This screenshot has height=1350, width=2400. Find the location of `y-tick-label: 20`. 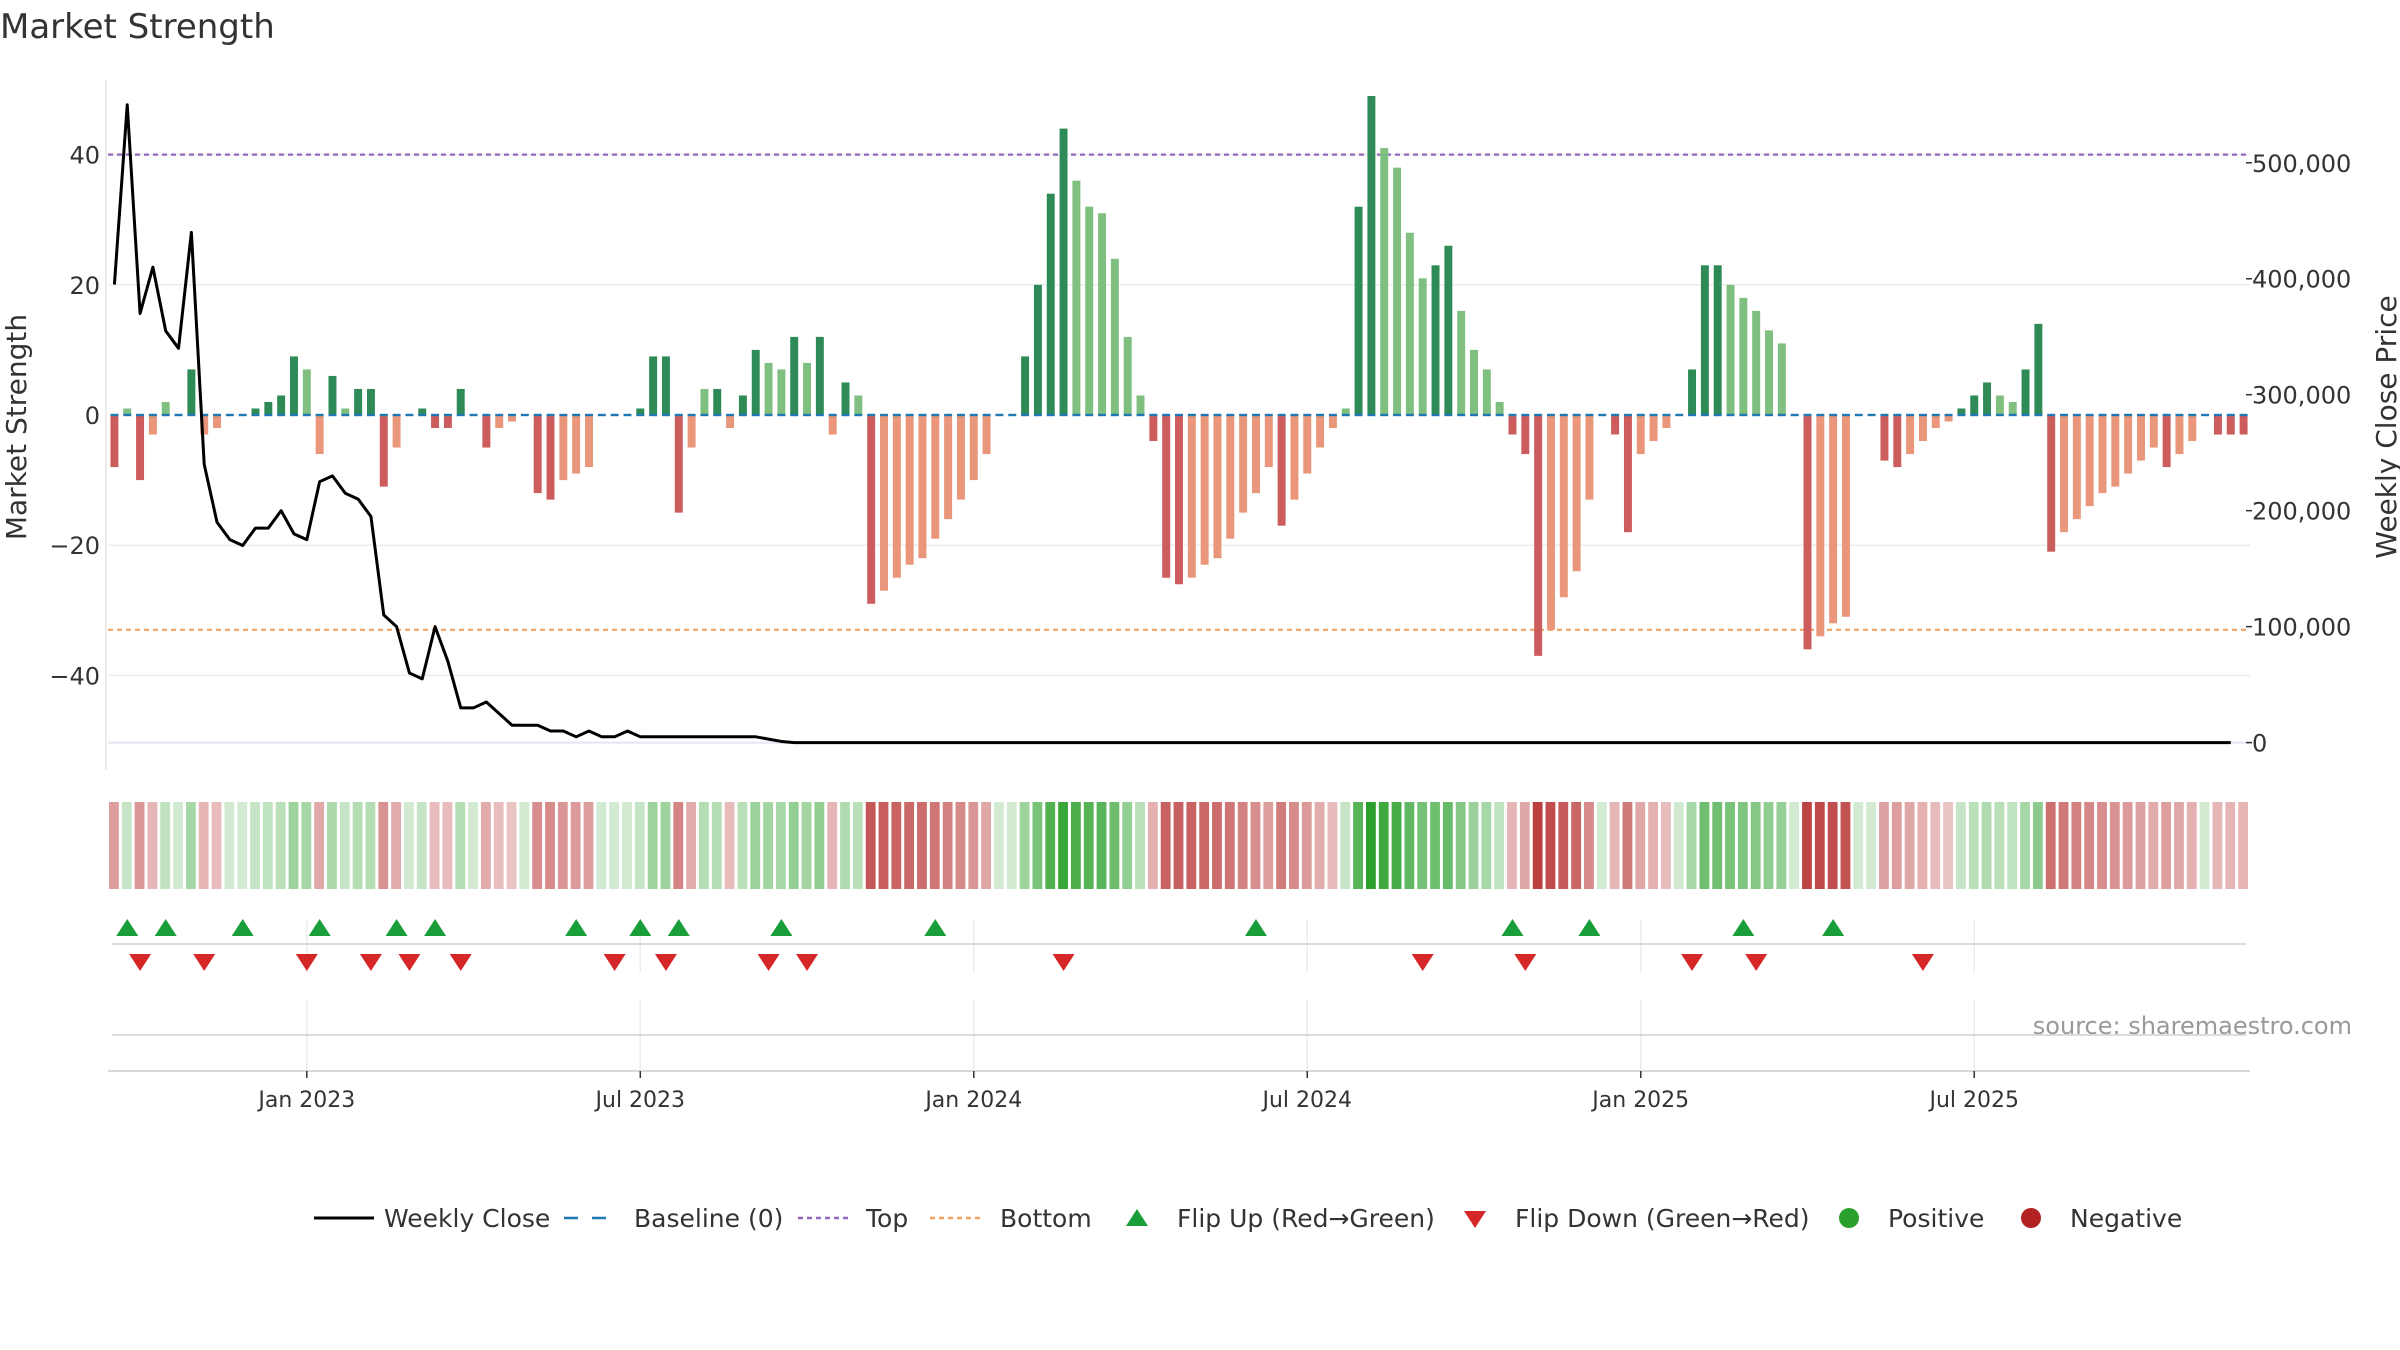

y-tick-label: 20 is located at coordinates (84, 286).